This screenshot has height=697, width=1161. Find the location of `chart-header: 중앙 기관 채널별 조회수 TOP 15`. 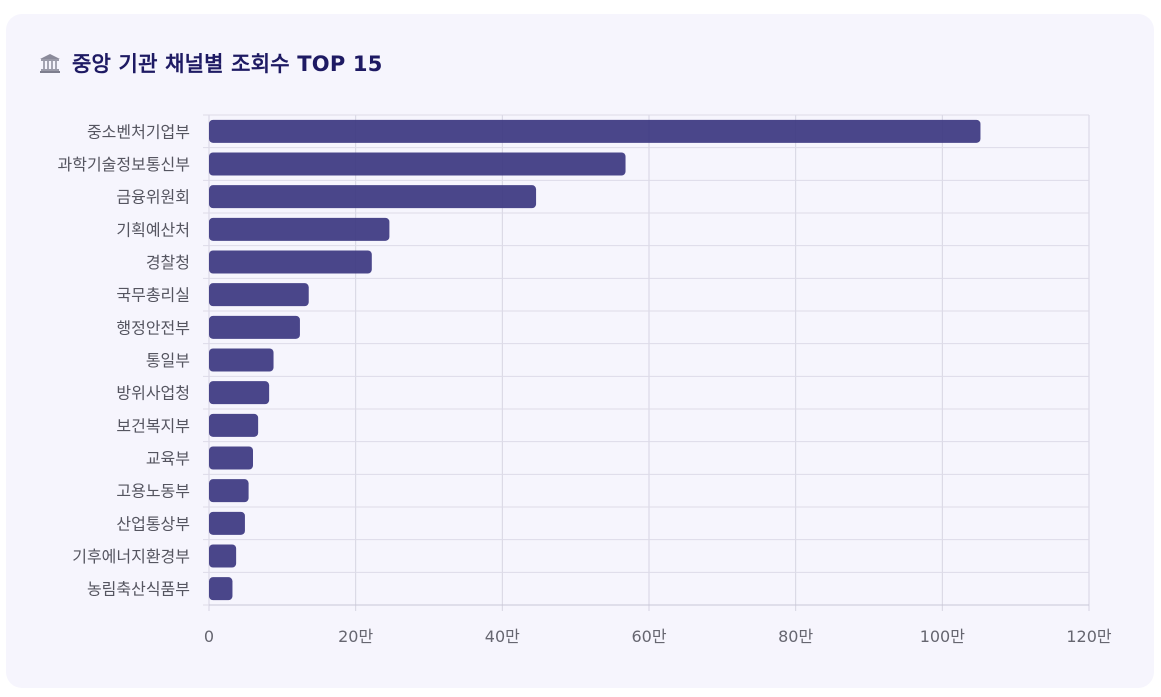

chart-header: 중앙 기관 채널별 조회수 TOP 15 is located at coordinates (210, 63).